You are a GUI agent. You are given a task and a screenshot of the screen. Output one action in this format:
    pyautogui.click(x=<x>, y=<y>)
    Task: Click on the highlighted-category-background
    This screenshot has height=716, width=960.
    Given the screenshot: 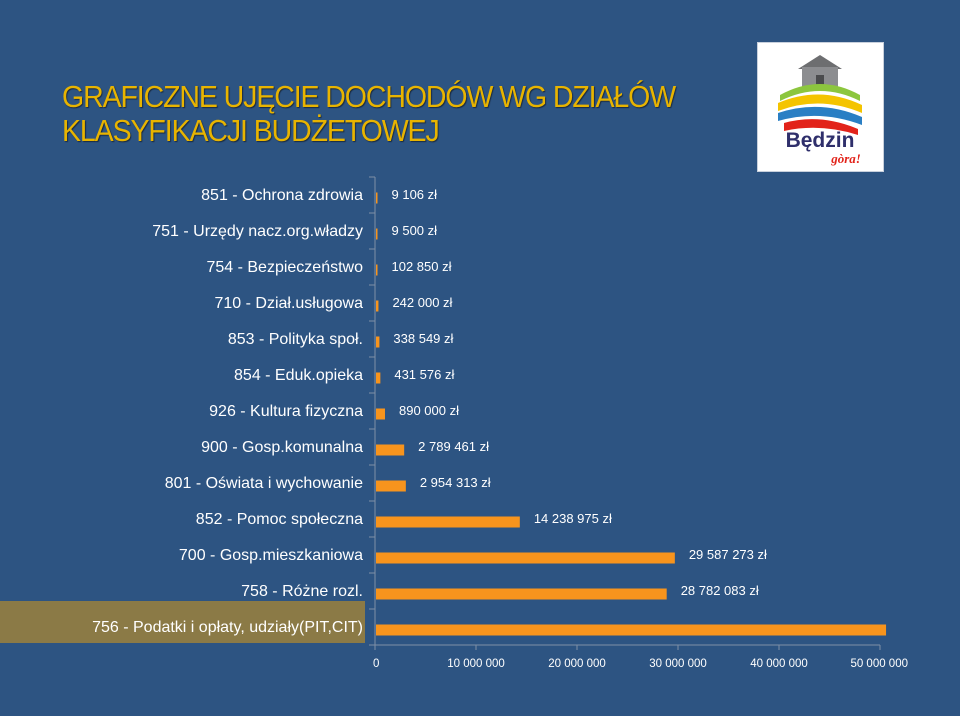 What is the action you would take?
    pyautogui.click(x=182, y=622)
    